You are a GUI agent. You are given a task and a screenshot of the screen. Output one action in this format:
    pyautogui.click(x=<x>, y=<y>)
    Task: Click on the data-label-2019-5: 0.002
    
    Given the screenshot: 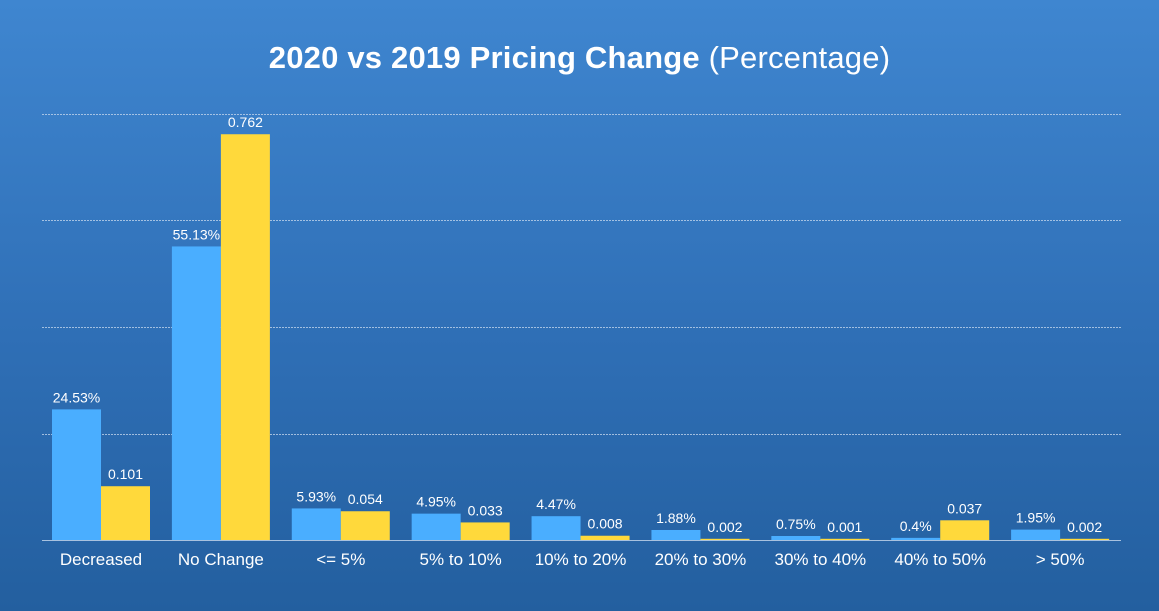 What is the action you would take?
    pyautogui.click(x=724, y=527)
    